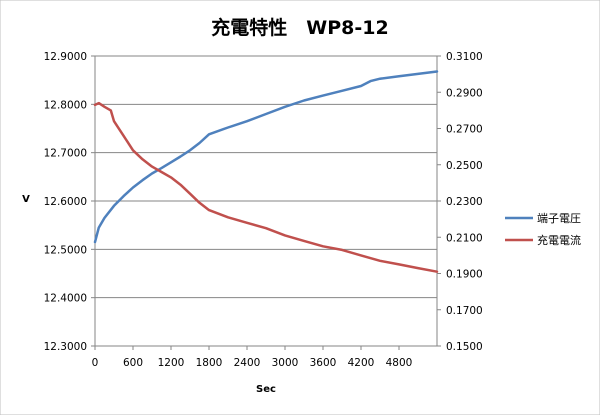 Image resolution: width=600 pixels, height=415 pixels. Describe the element at coordinates (464, 311) in the screenshot. I see `y-right-tick-label: 0.1700` at that location.